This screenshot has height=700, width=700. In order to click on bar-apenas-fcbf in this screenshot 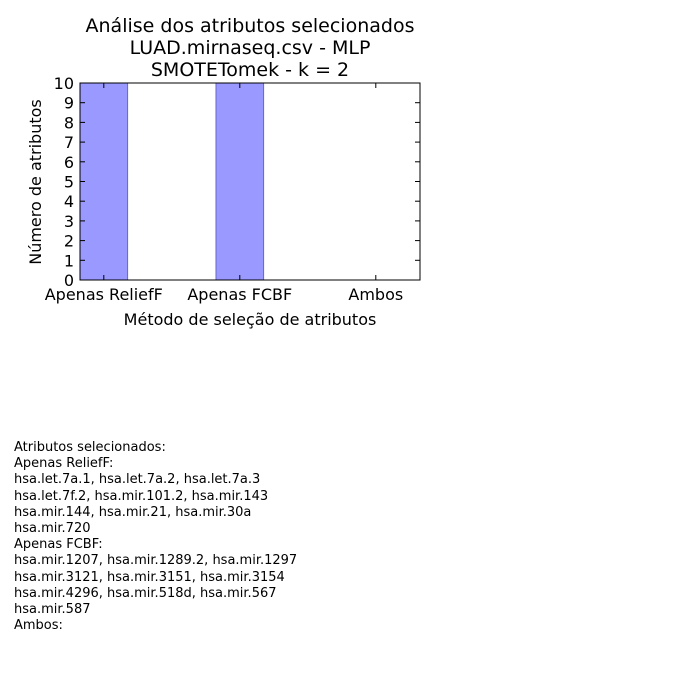, I will do `click(240, 181)`.